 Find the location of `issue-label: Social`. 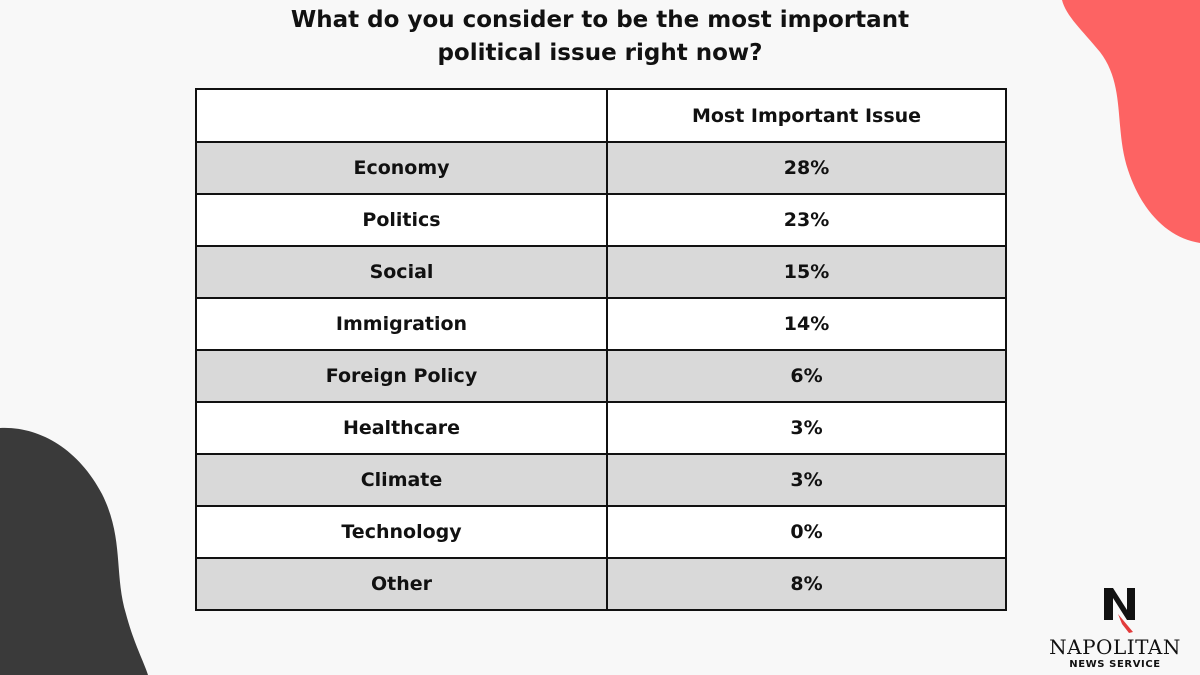

issue-label: Social is located at coordinates (401, 272).